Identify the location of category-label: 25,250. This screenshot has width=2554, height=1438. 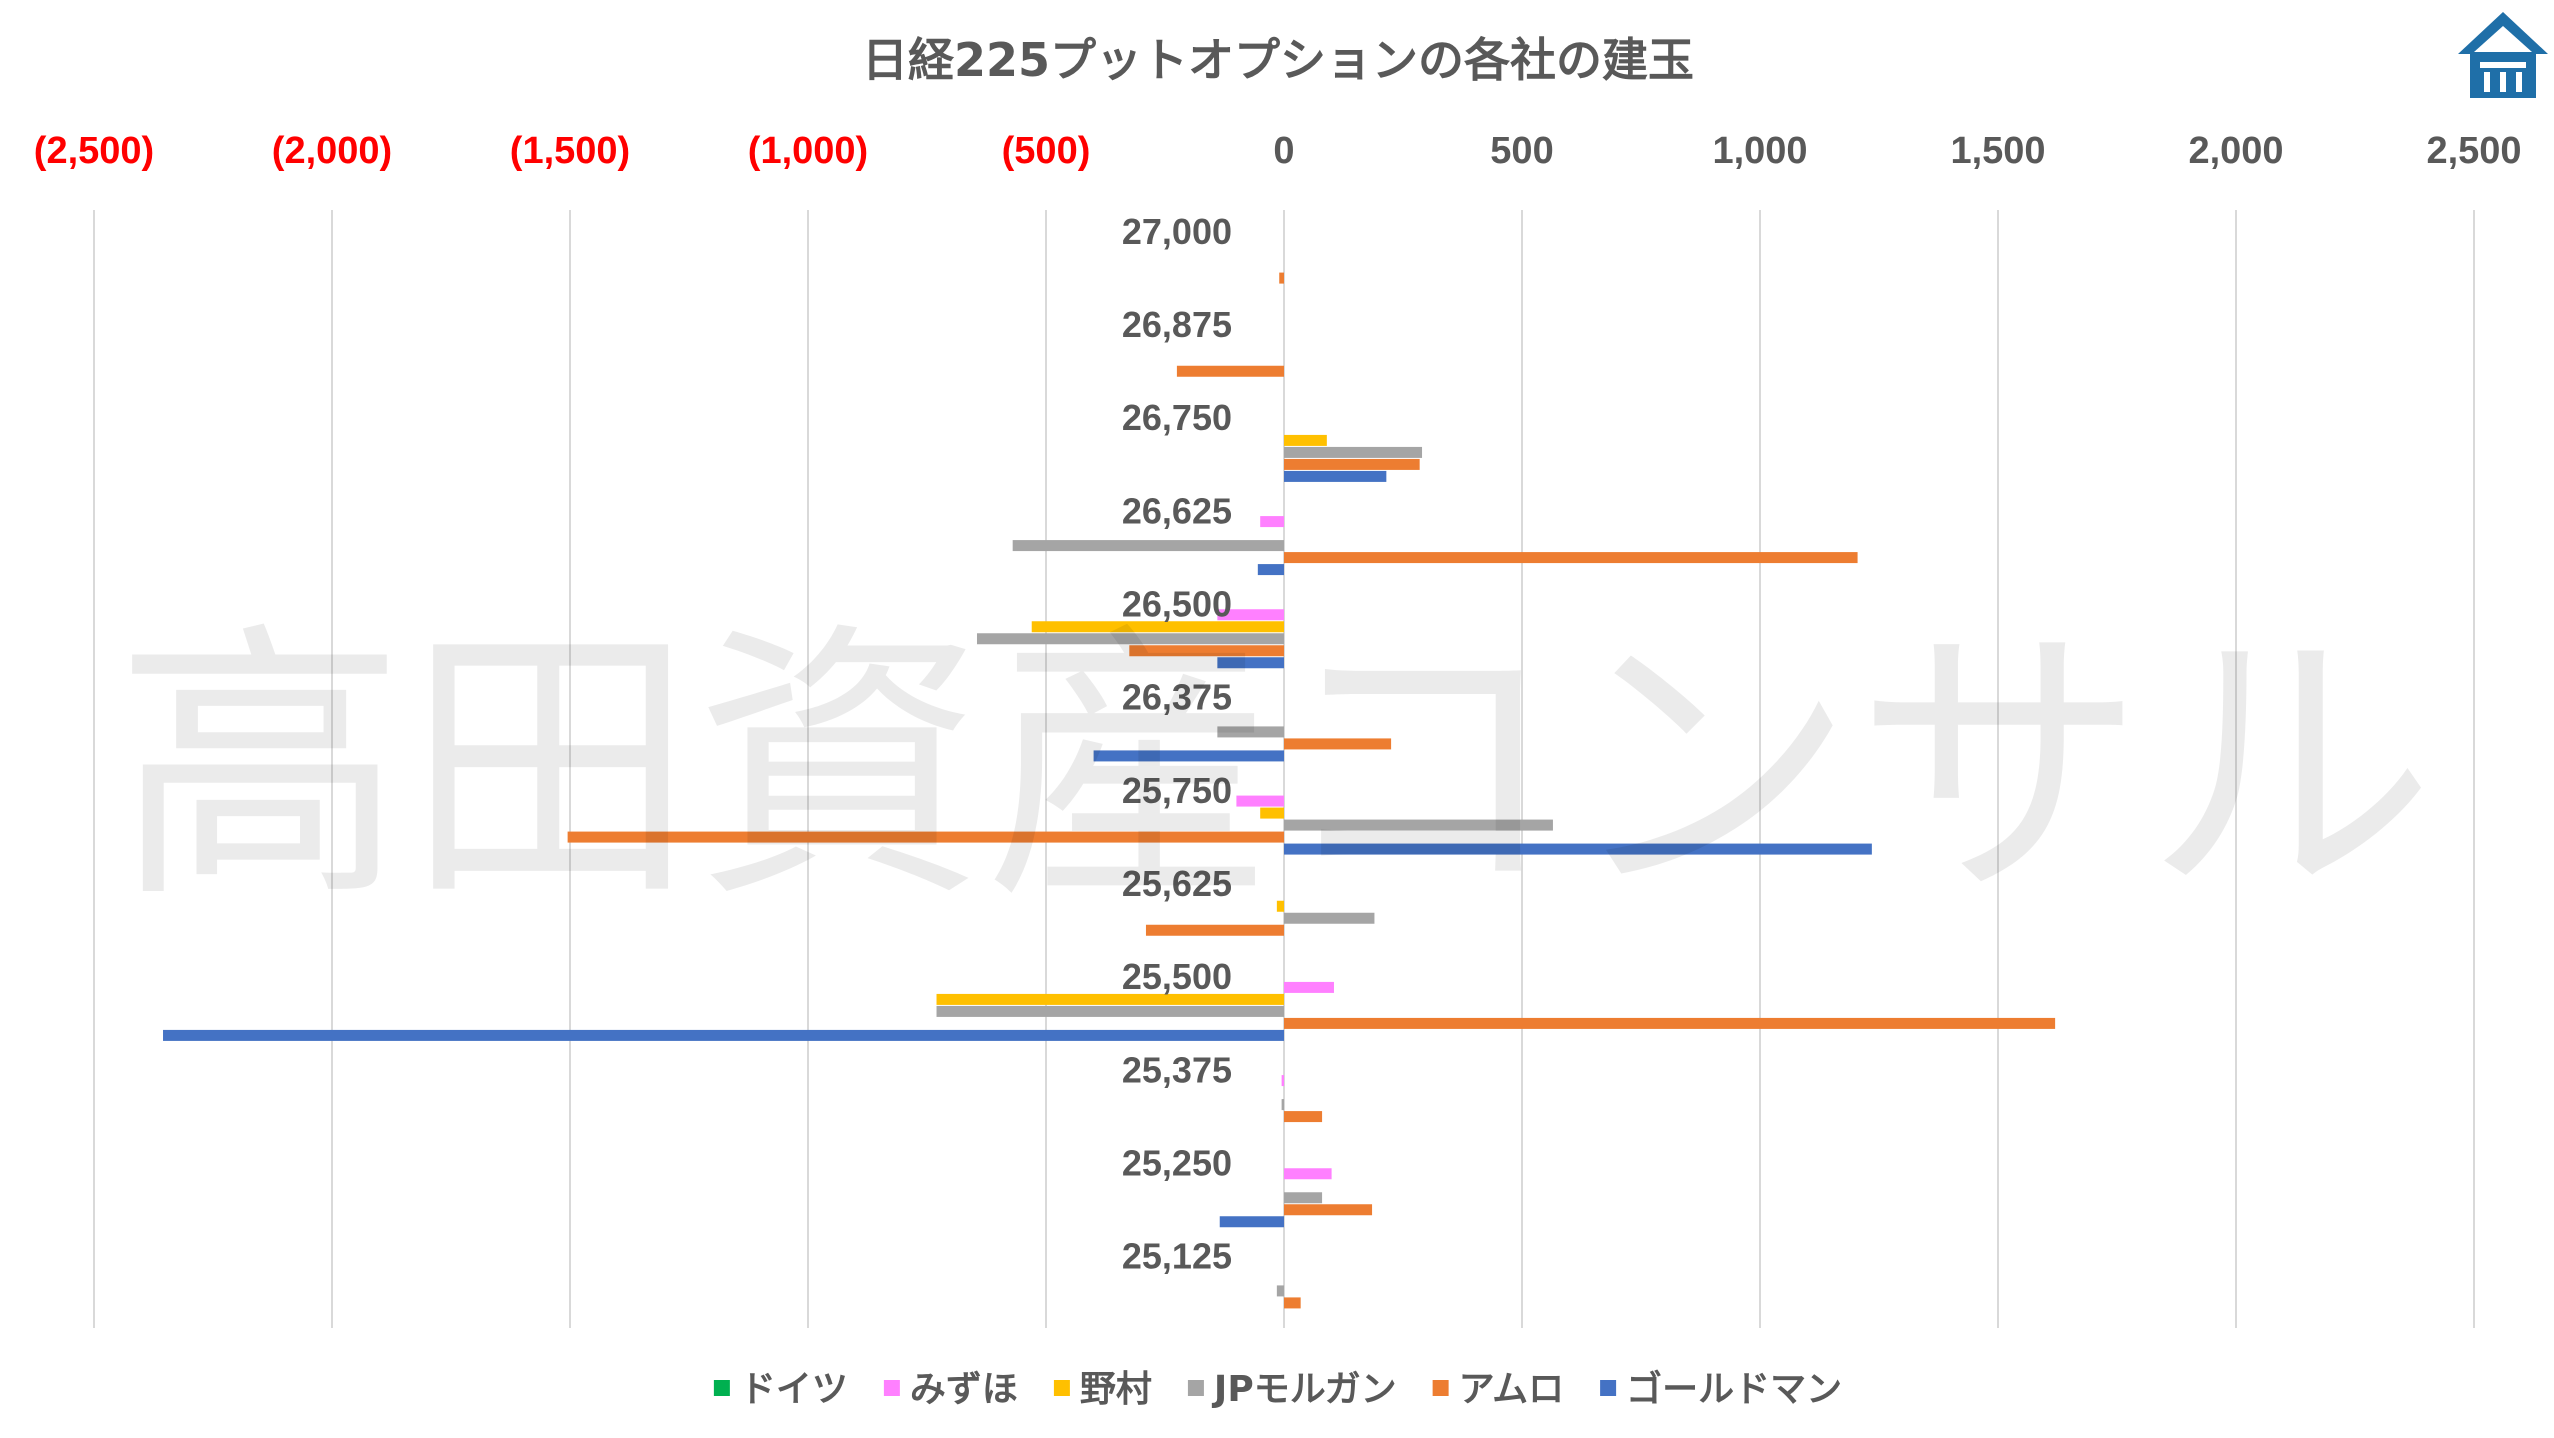
(1177, 1162).